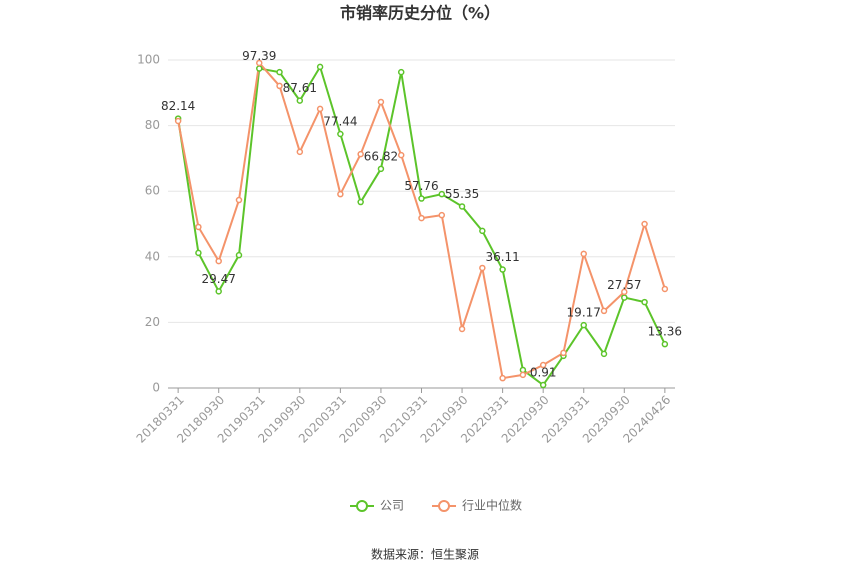 This screenshot has height=575, width=850. What do you see at coordinates (420, 13) in the screenshot?
I see `chart-title: 市销率历史分位（%）` at bounding box center [420, 13].